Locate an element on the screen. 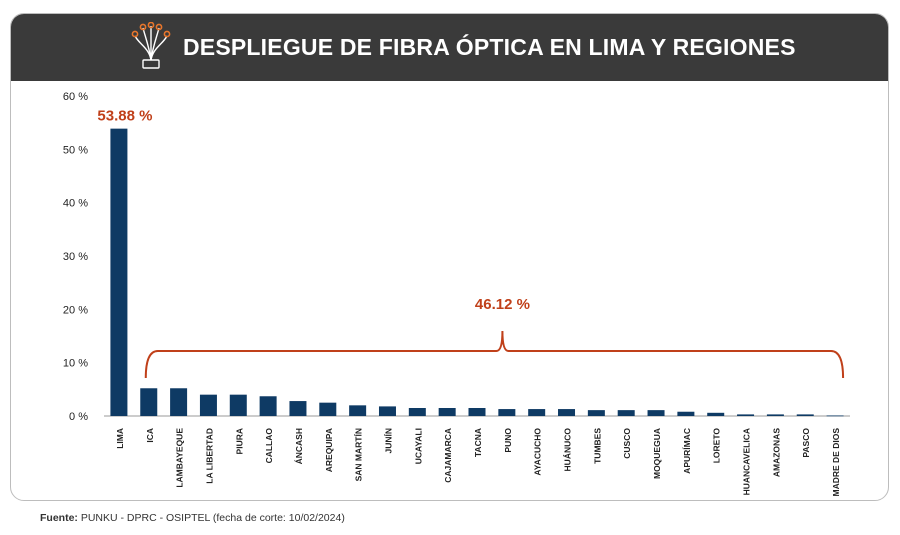  x-tick-label: AMAZONAS is located at coordinates (776, 452).